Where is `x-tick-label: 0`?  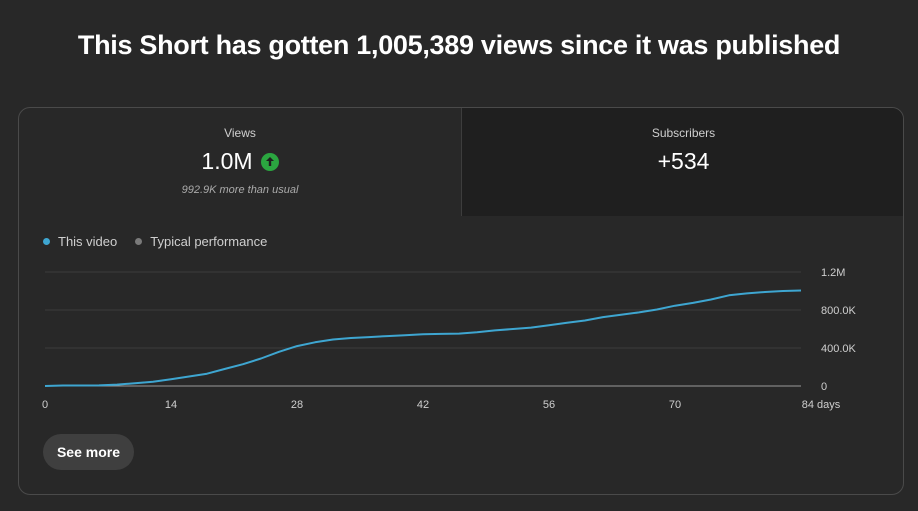 x-tick-label: 0 is located at coordinates (45, 405).